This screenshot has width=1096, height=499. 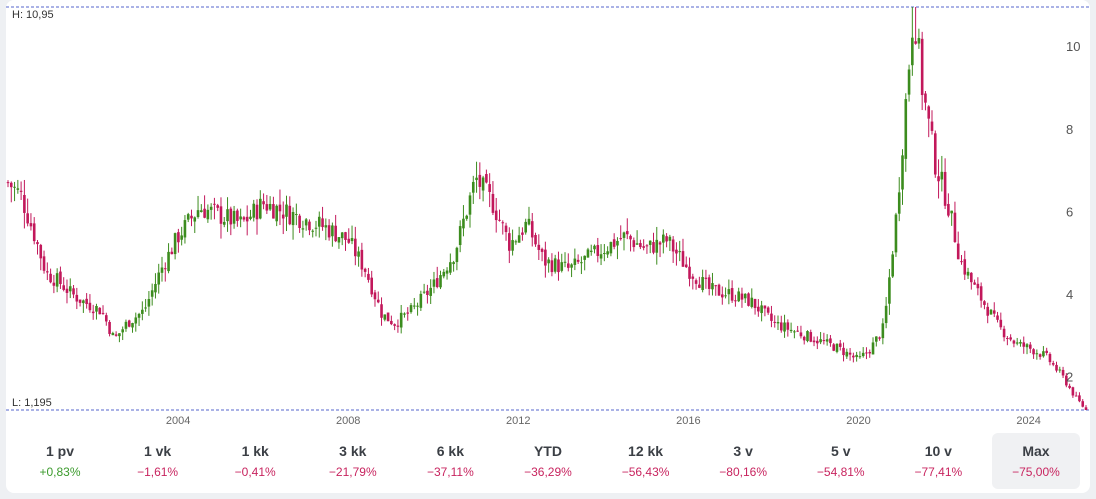 I want to click on period-tab: 3 v −80,16%, so click(x=743, y=461).